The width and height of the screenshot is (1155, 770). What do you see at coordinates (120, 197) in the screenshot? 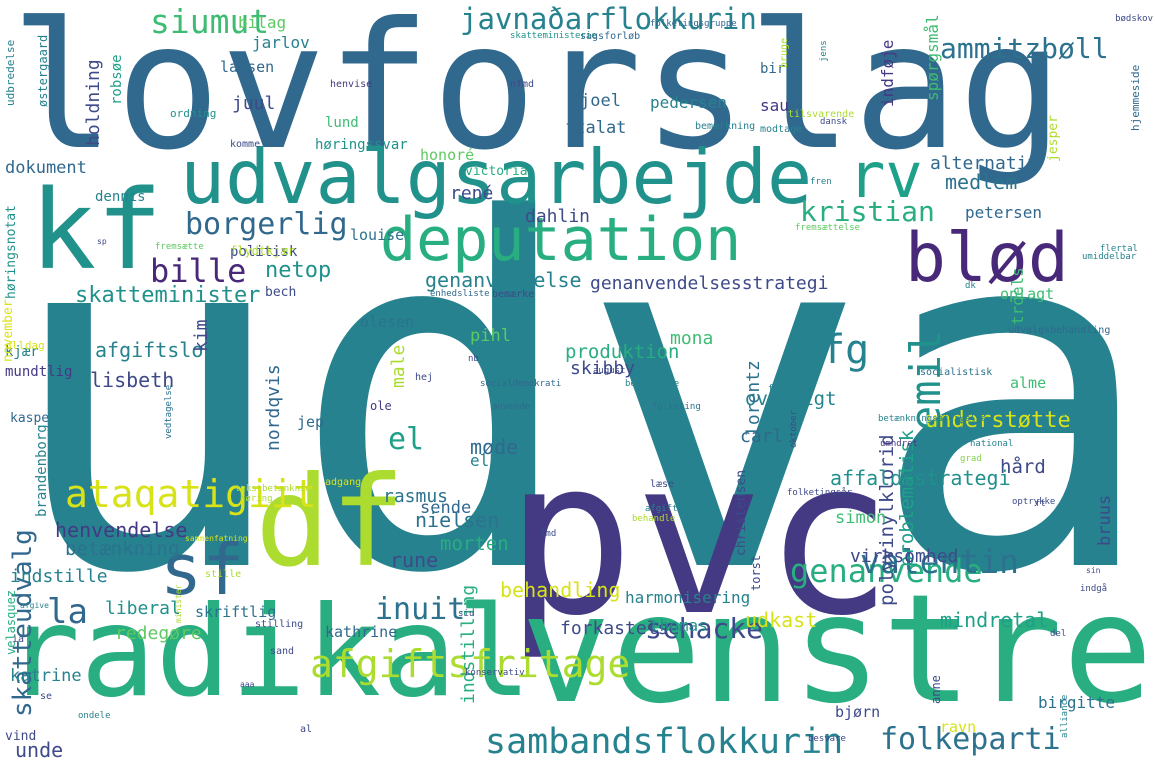
I see `word-dennis: dennis` at bounding box center [120, 197].